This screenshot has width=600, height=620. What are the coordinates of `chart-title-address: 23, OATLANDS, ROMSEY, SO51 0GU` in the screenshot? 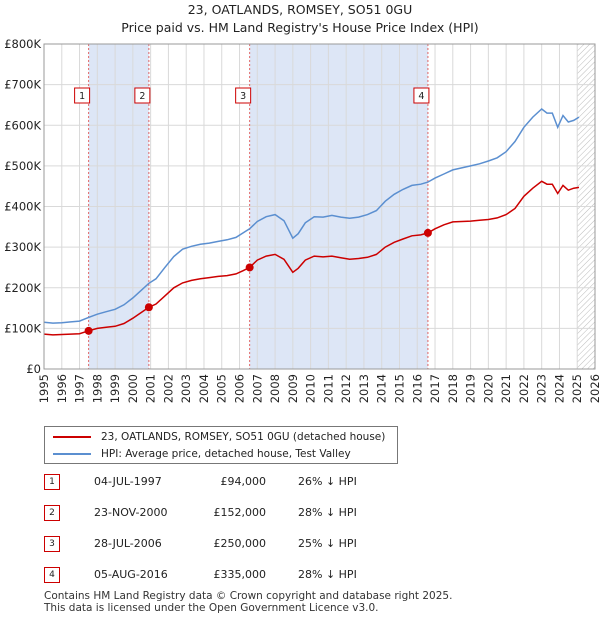 It's located at (300, 9).